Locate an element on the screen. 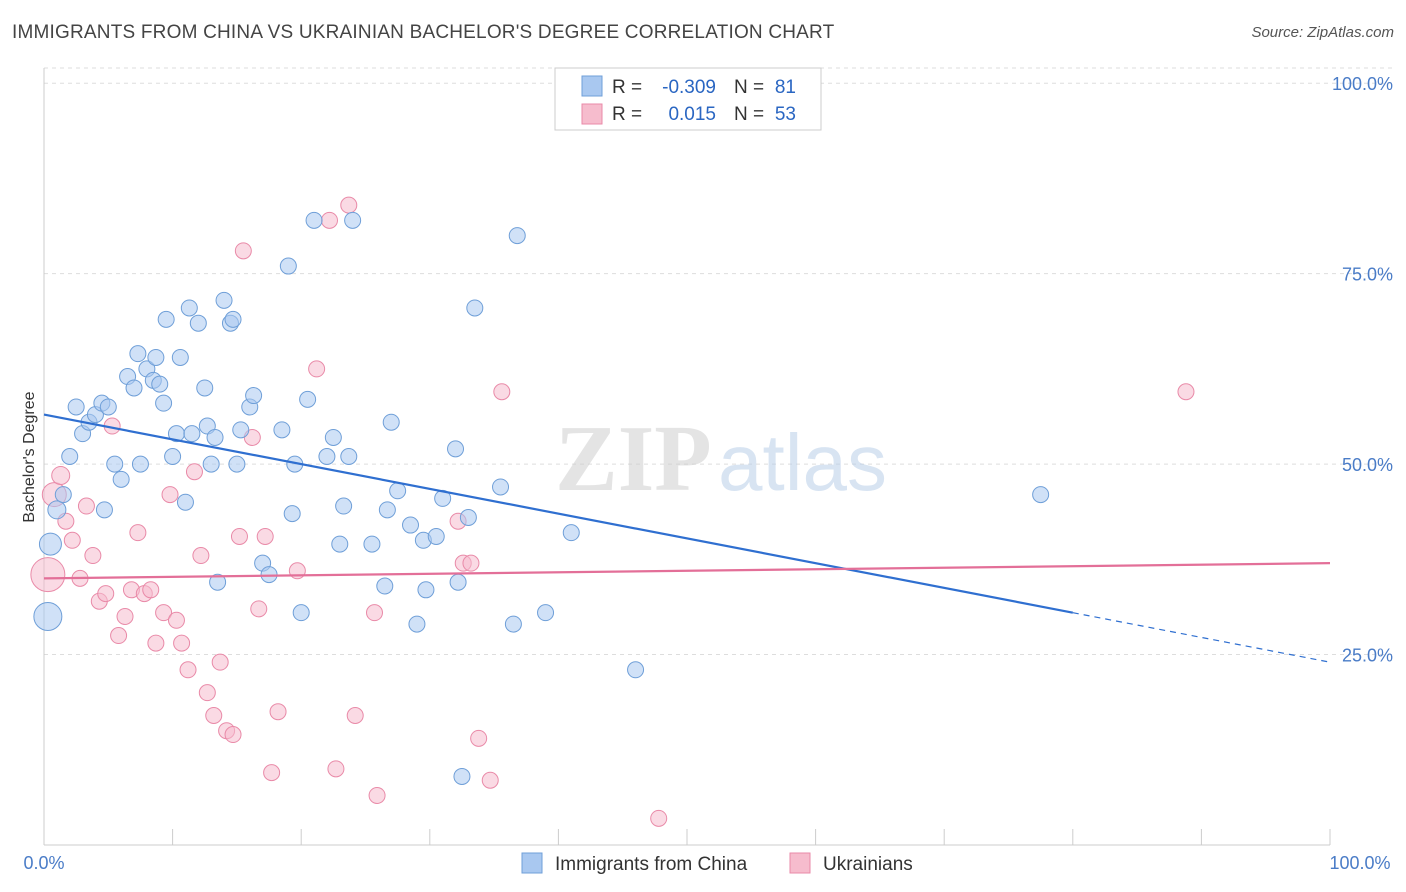 This screenshot has width=1406, height=892. legend-swatch-ukrainians is located at coordinates (592, 114).